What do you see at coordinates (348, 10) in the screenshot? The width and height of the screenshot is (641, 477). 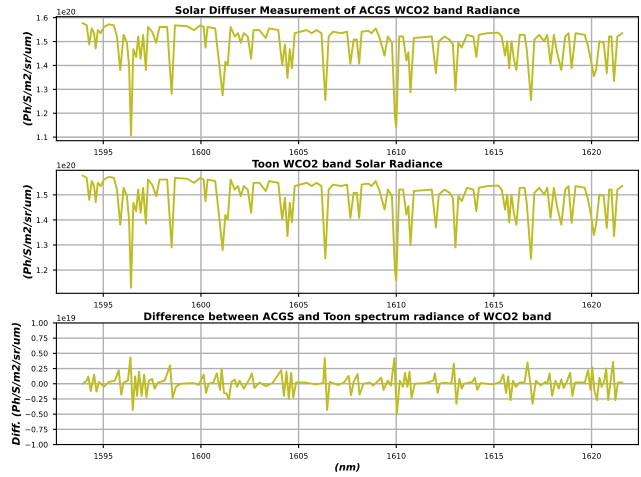 I see `chart-title: Solar Diffuser Measurement of ACGS WCO2 band Radiance` at bounding box center [348, 10].